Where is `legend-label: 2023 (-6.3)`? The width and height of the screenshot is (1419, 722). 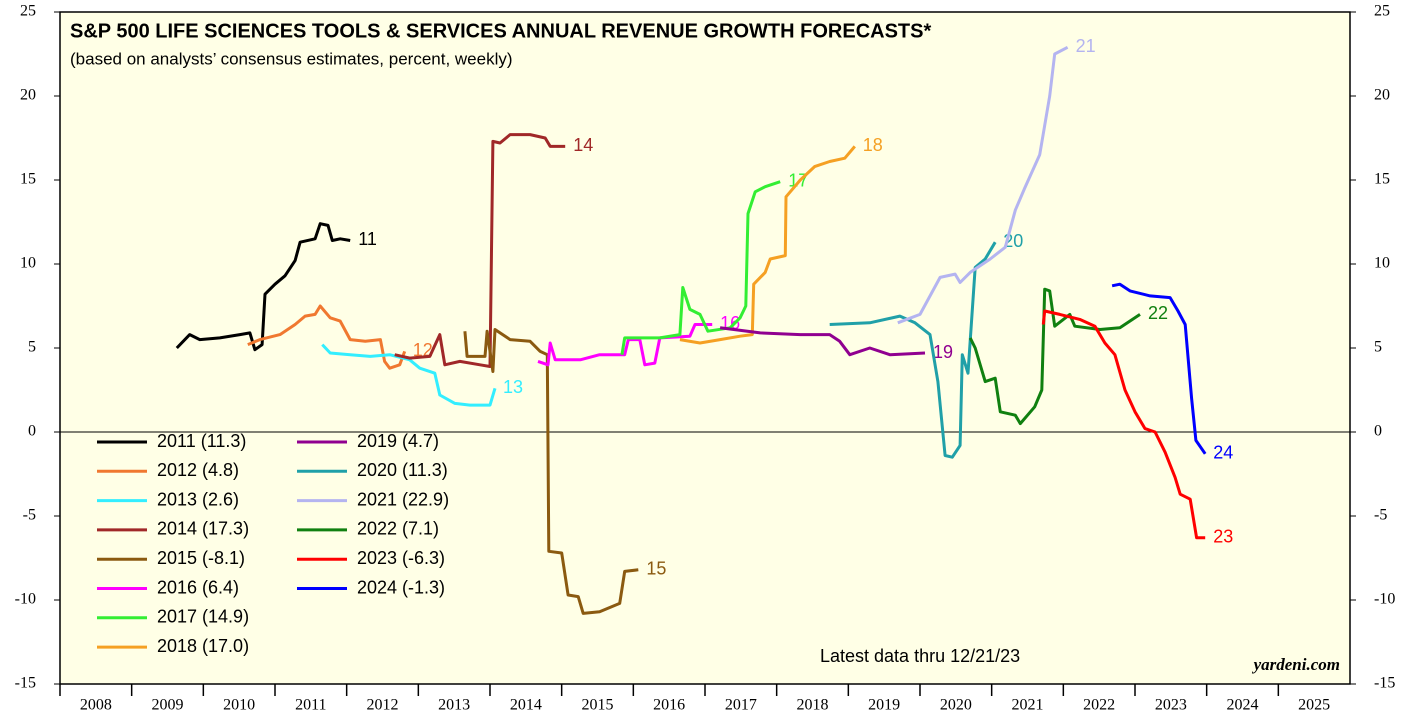
legend-label: 2023 (-6.3) is located at coordinates (401, 558).